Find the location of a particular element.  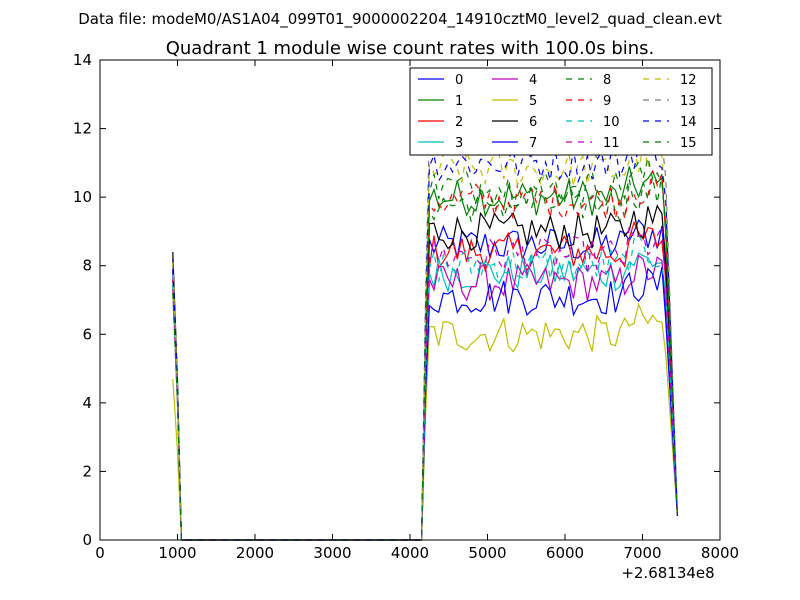

y-tick-label: 0 is located at coordinates (87, 540).